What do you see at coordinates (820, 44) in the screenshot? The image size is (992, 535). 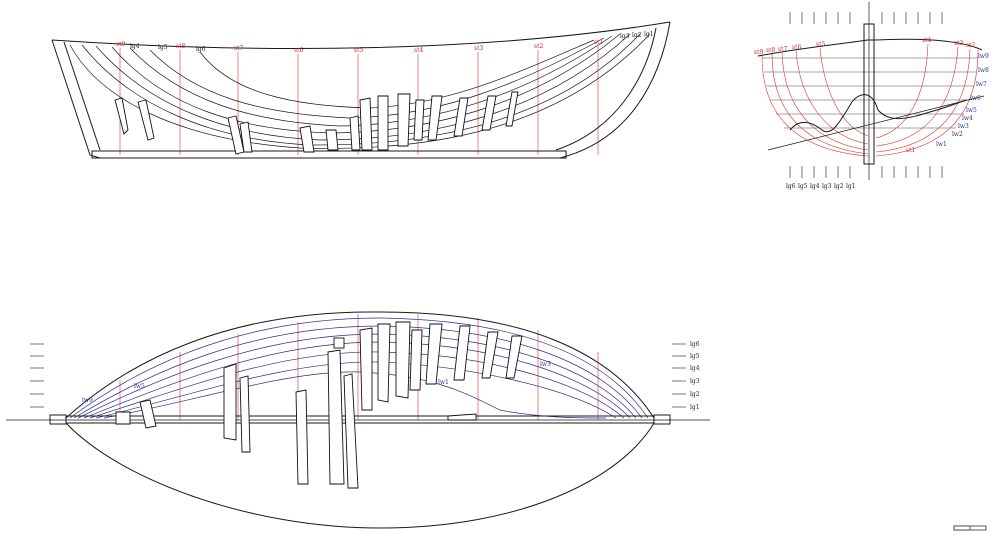 I see `body-plan-station-label: st5` at bounding box center [820, 44].